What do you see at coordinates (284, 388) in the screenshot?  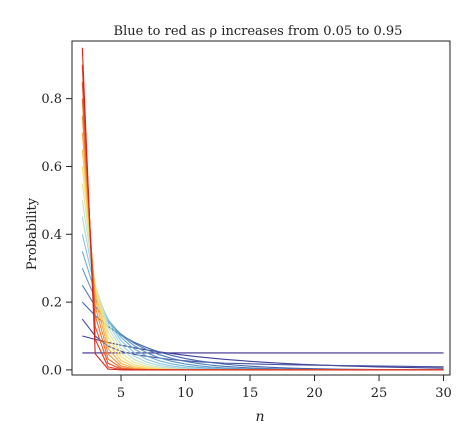 I see `x-axis: 5 10 15 20 25 30` at bounding box center [284, 388].